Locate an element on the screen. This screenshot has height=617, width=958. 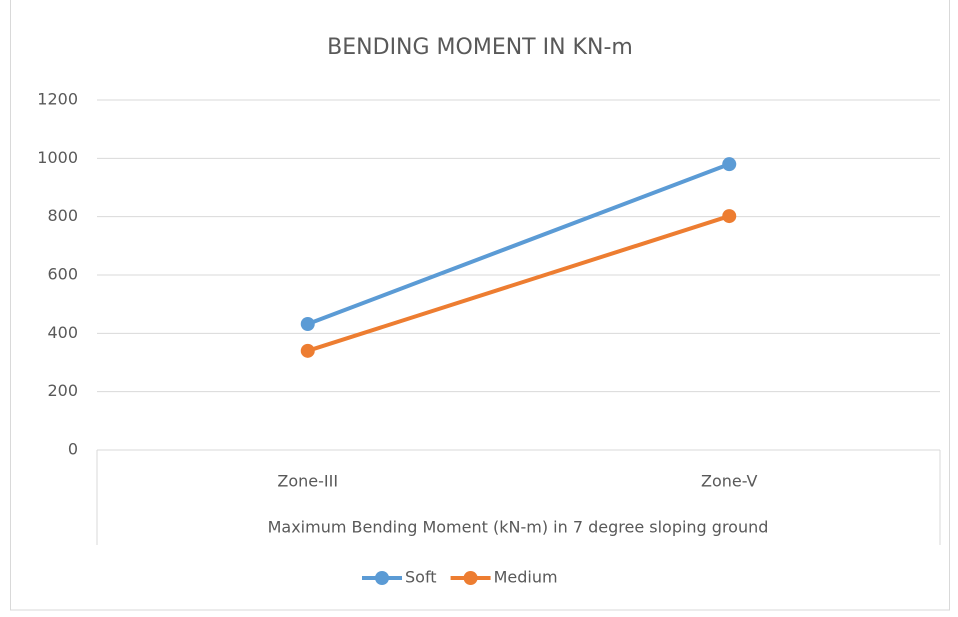
legend-label: Soft is located at coordinates (421, 577).